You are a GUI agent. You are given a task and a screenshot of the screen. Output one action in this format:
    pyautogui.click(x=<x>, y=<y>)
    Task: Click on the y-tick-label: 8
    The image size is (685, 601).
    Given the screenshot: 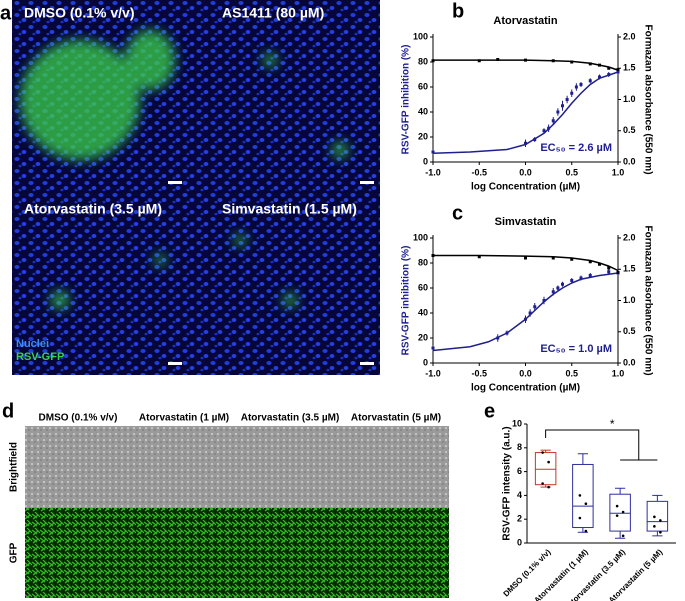 What is the action you would take?
    pyautogui.click(x=519, y=447)
    